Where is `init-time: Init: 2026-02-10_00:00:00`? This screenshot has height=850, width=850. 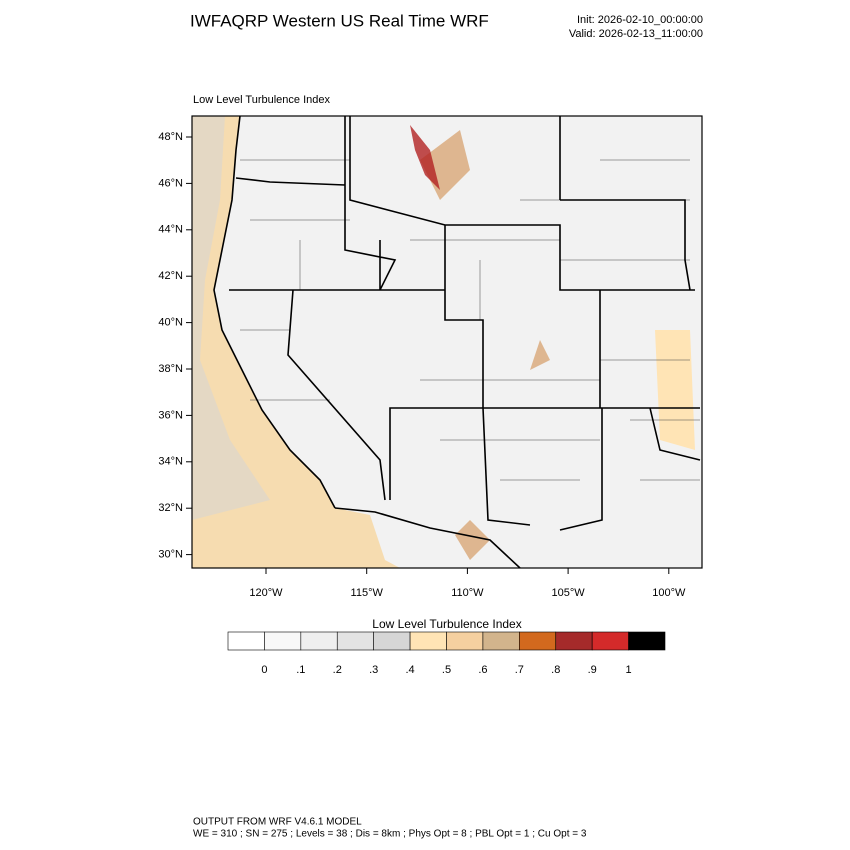
init-time: Init: 2026-02-10_00:00:00 is located at coordinates (640, 20).